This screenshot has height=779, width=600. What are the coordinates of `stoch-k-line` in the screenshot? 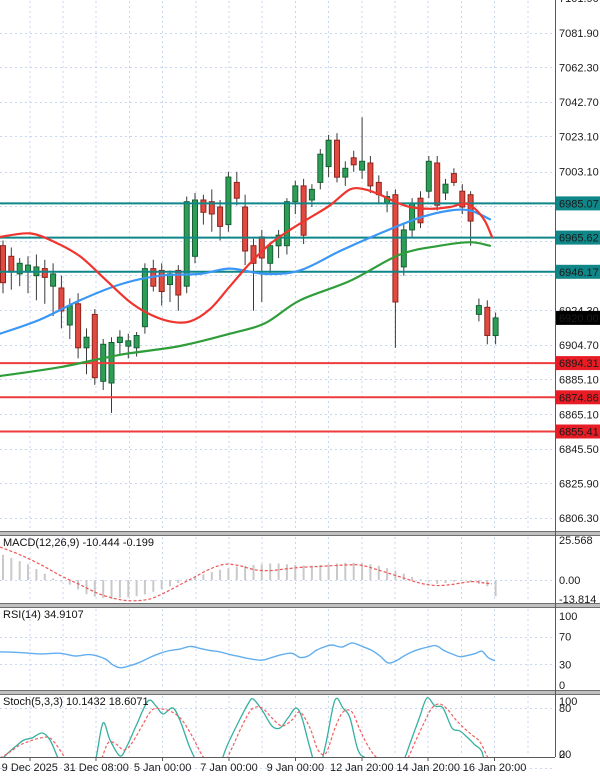 It's located at (244, 727).